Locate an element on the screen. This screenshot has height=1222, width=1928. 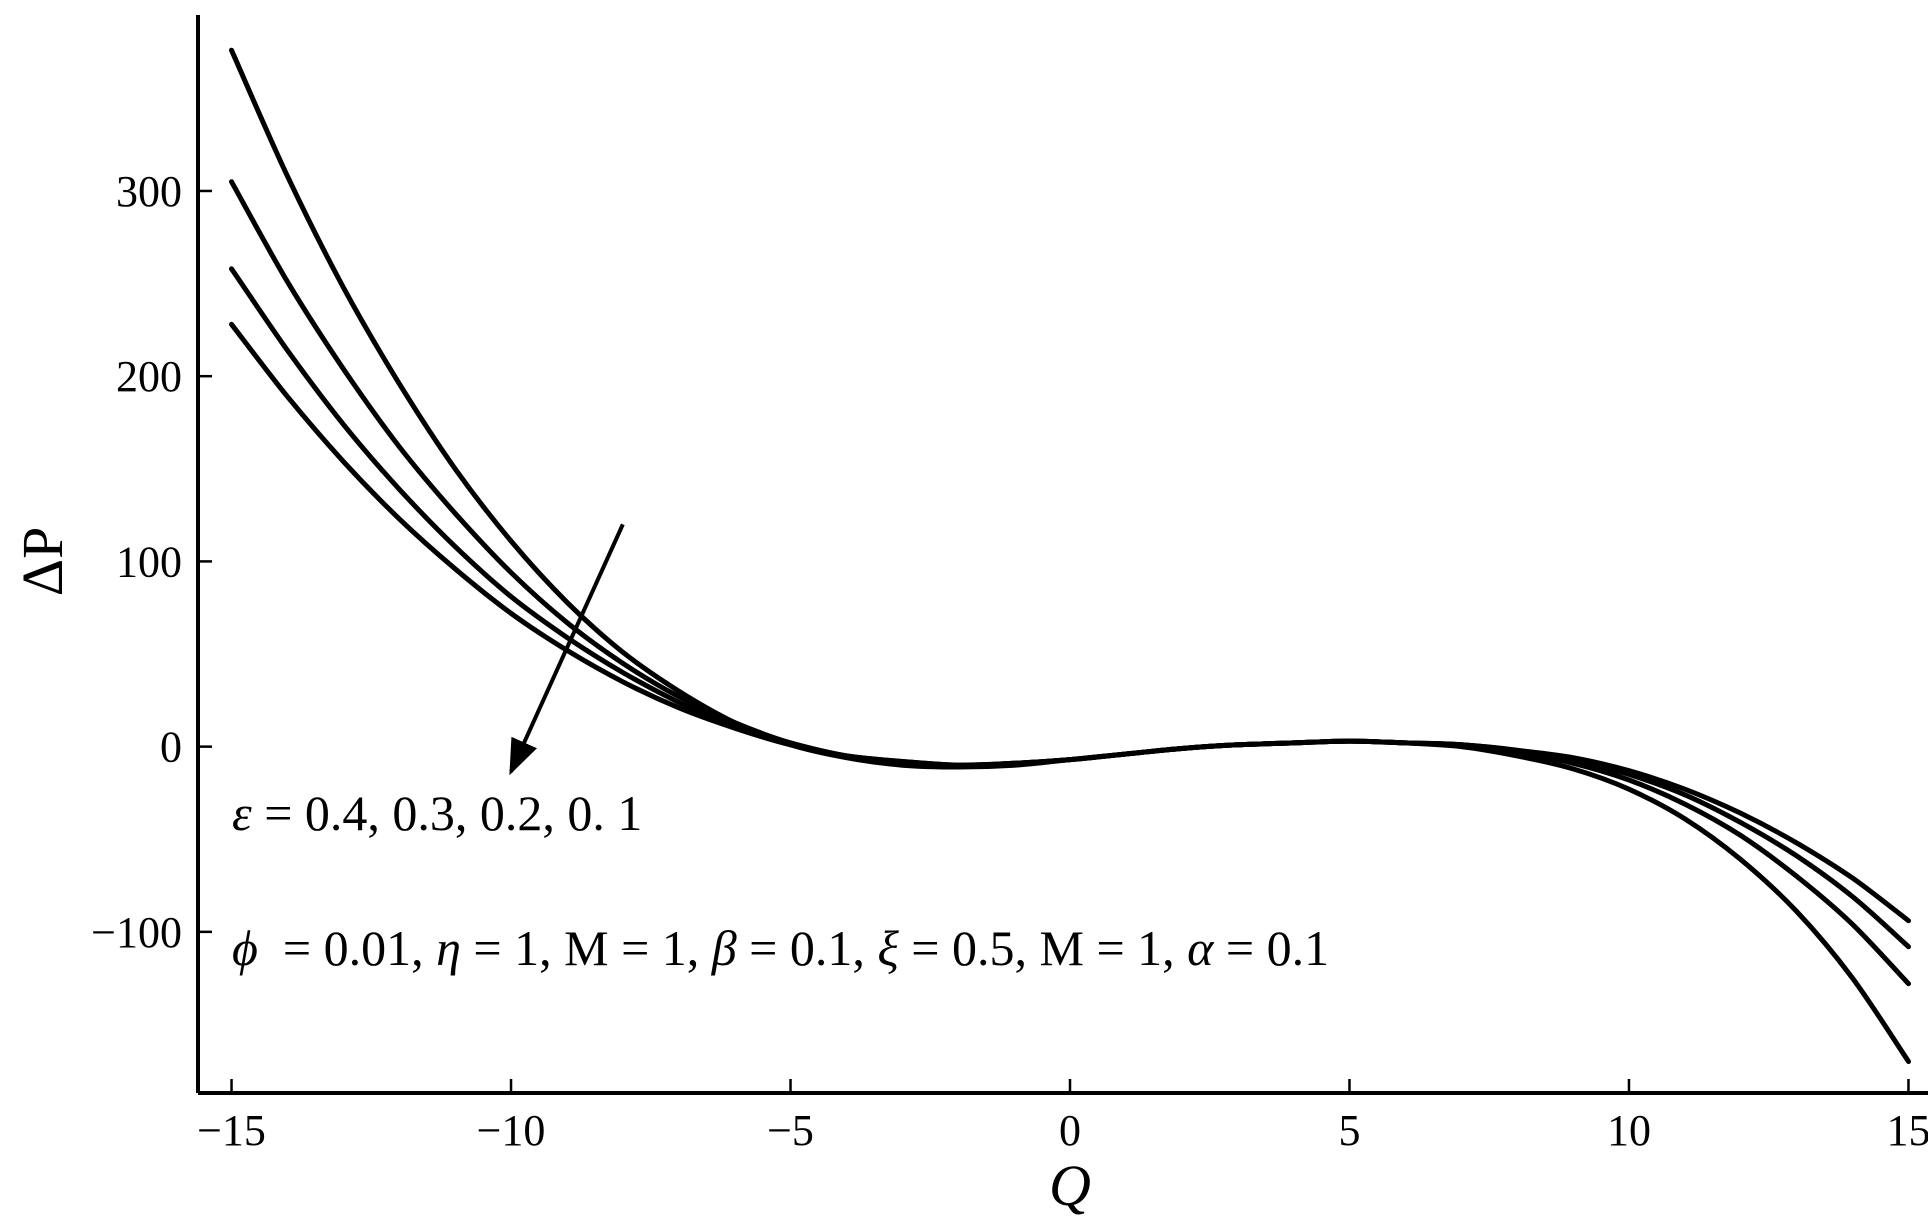
param-phi-value: = 0.01, is located at coordinates (347, 948).